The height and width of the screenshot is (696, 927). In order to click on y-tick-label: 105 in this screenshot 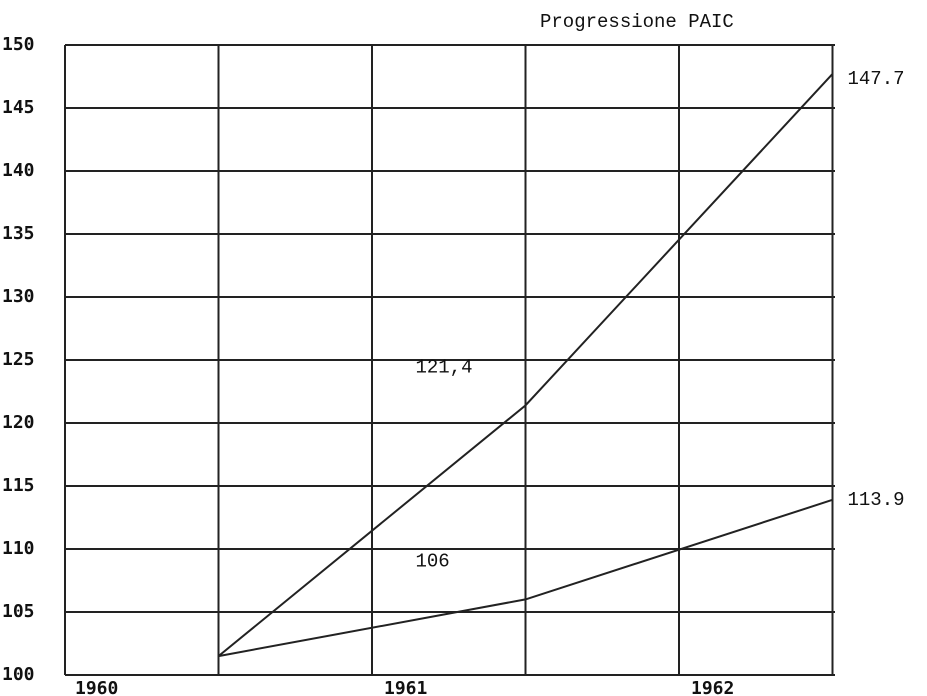, I will do `click(18, 611)`.